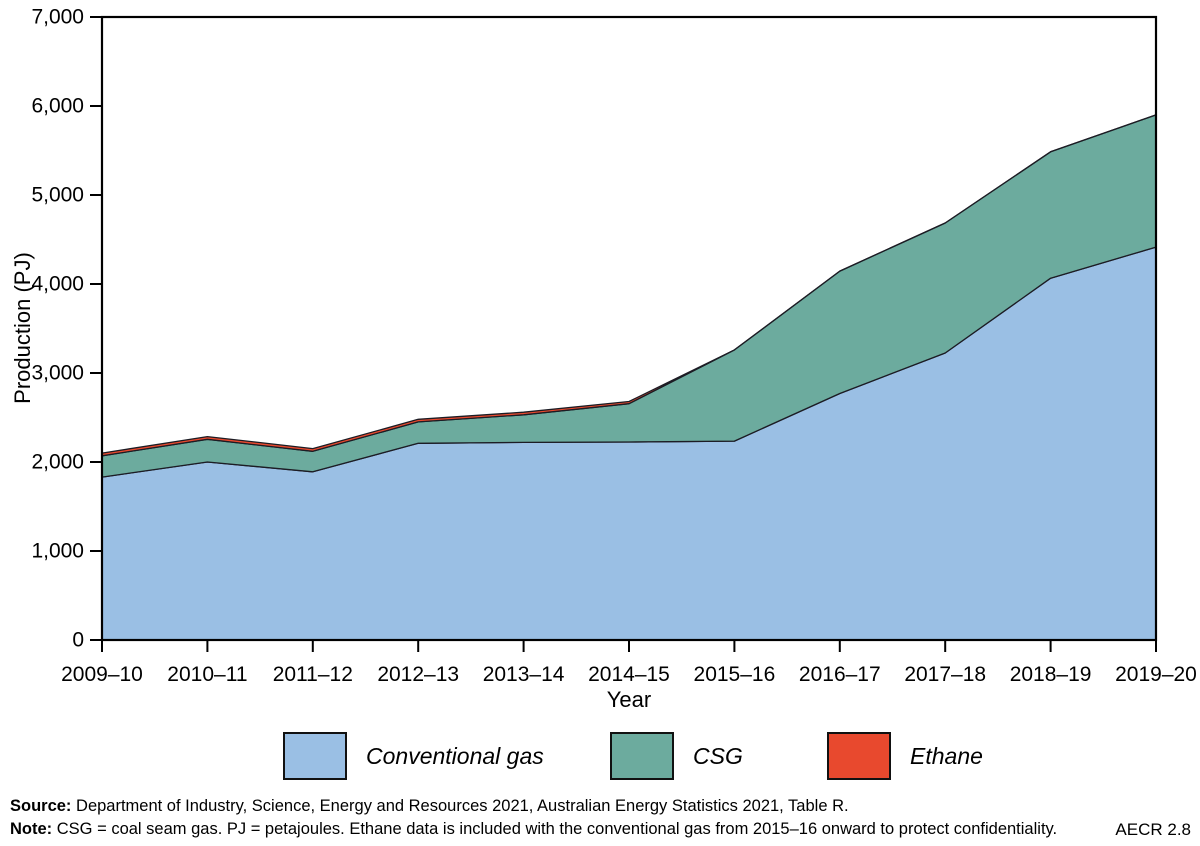  Describe the element at coordinates (57, 551) in the screenshot. I see `y-tick-label: 1,000` at that location.